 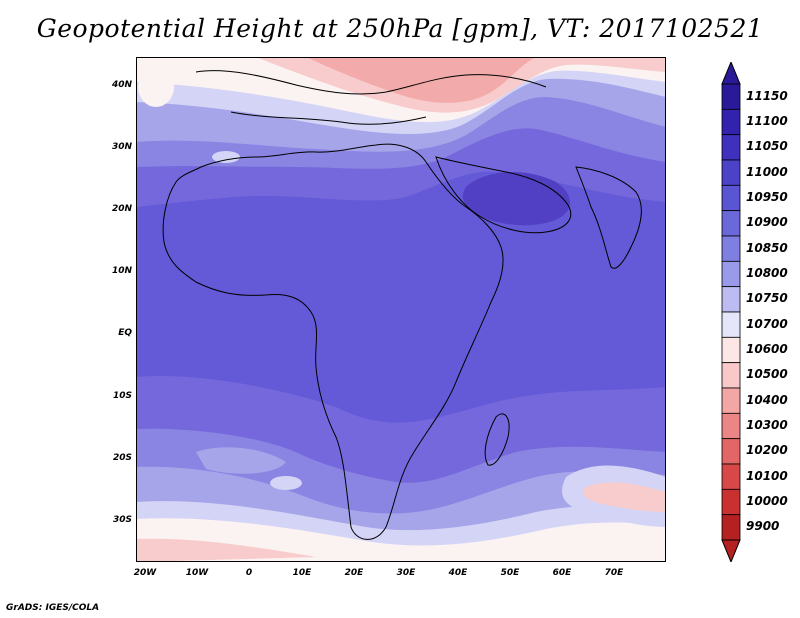 What do you see at coordinates (121, 209) in the screenshot?
I see `lat-label-20n: 20N` at bounding box center [121, 209].